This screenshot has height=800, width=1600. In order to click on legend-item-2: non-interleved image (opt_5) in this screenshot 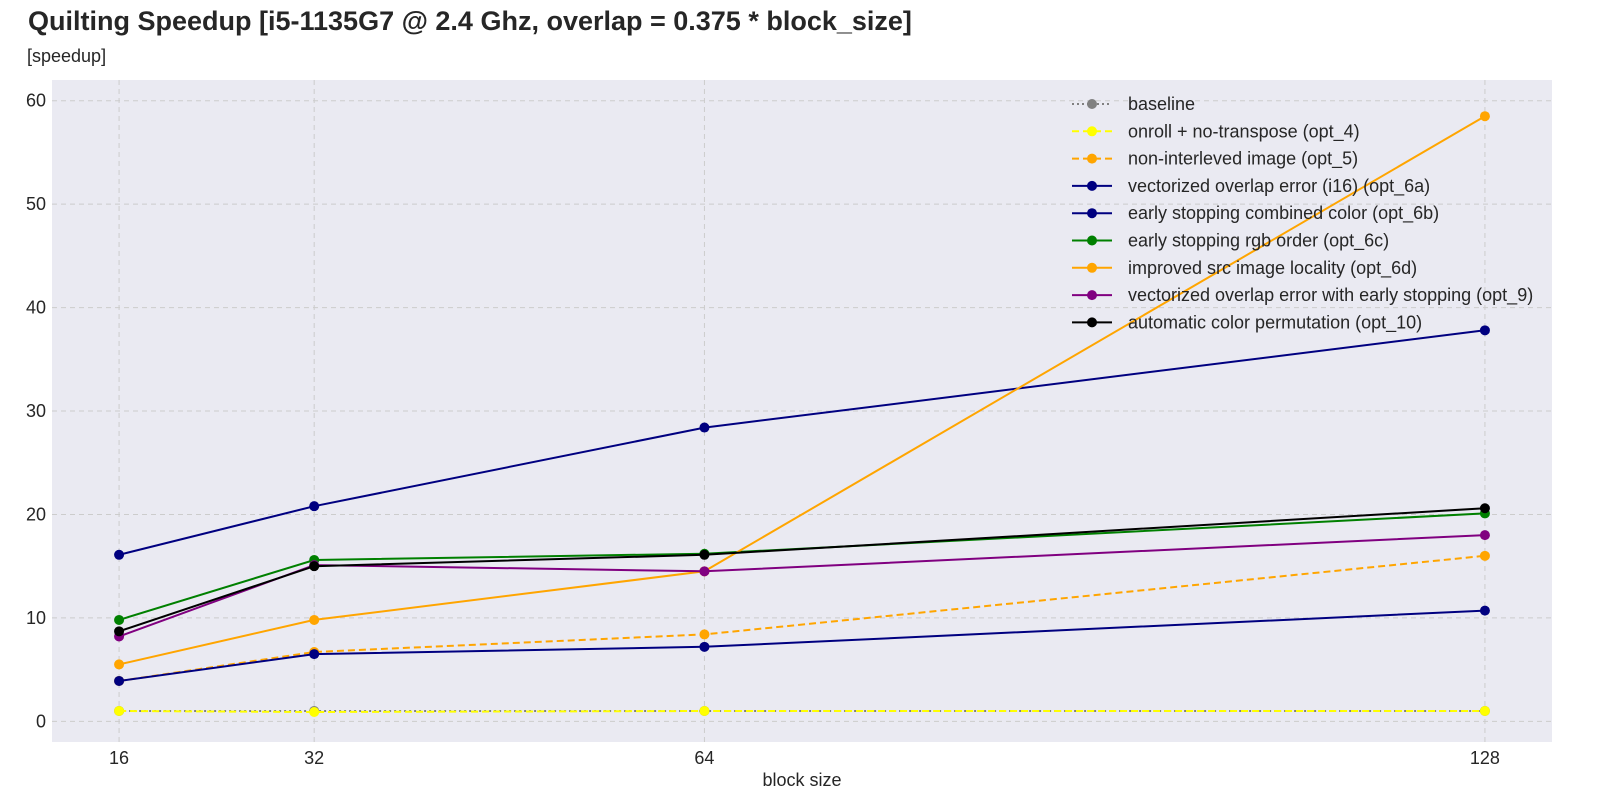, I will do `click(1215, 159)`.